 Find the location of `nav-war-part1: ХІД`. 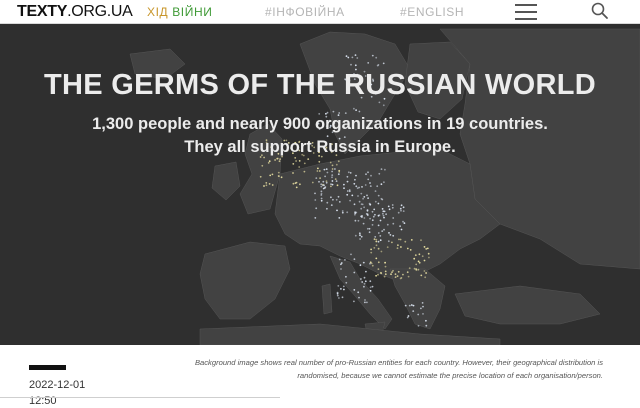

nav-war-part1: ХІД is located at coordinates (160, 12).